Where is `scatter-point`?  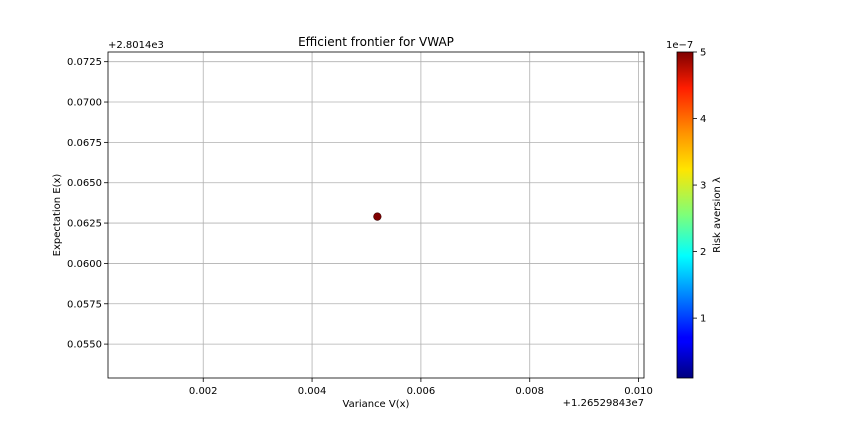 scatter-point is located at coordinates (377, 216).